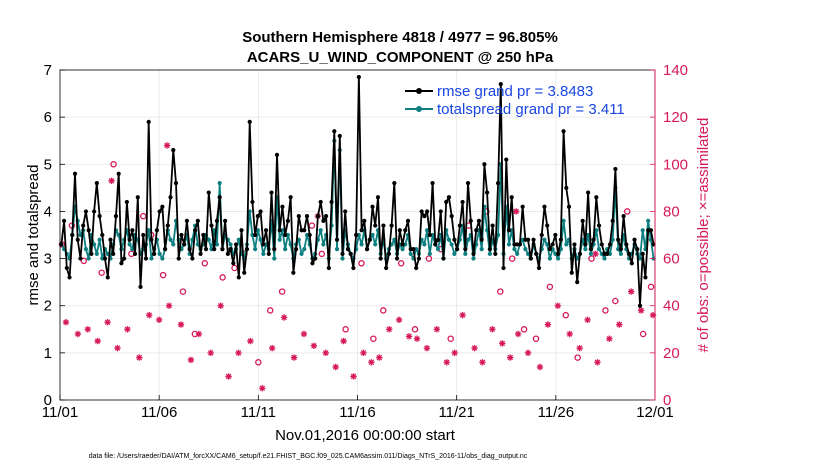 This screenshot has height=470, width=830. What do you see at coordinates (48, 353) in the screenshot?
I see `y-tick-label-left: 1` at bounding box center [48, 353].